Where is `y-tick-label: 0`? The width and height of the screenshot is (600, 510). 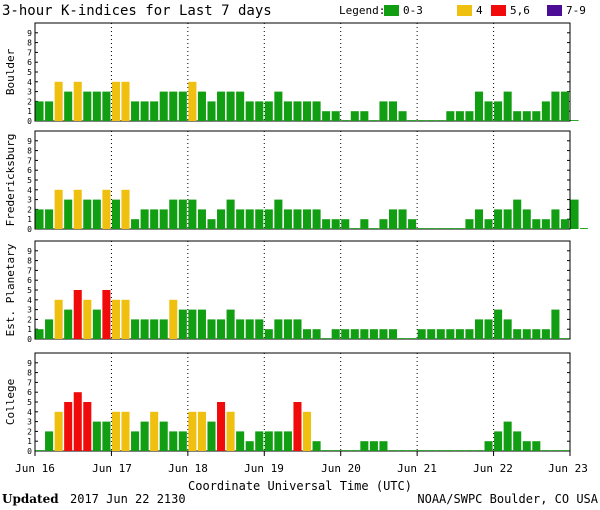 y-tick-label: 0 is located at coordinates (29, 121).